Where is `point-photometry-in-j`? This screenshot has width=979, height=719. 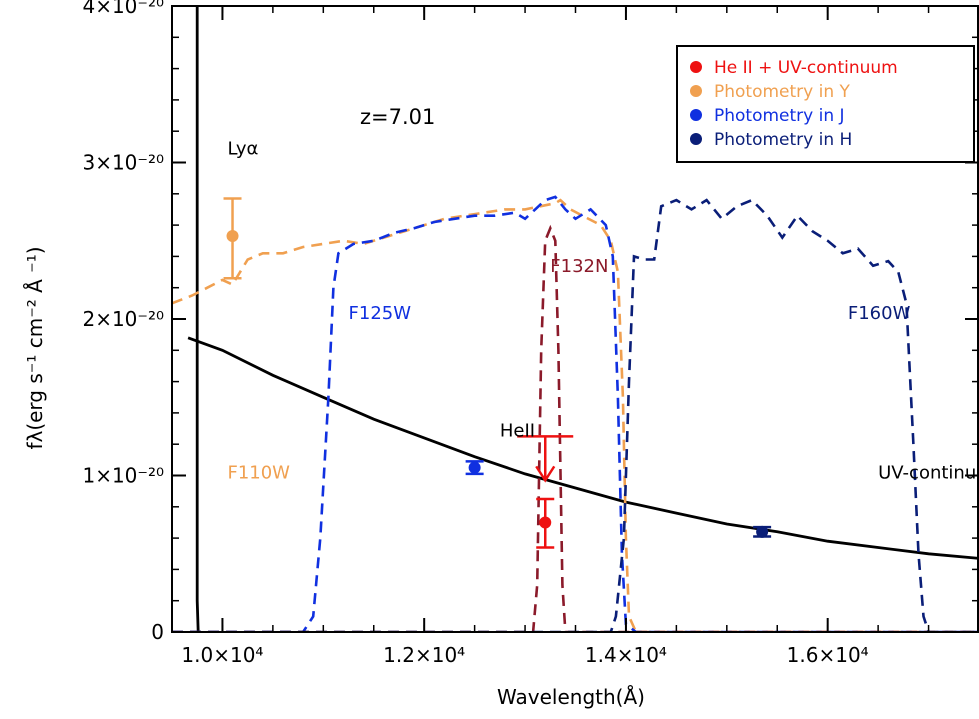 point-photometry-in-j is located at coordinates (474, 468).